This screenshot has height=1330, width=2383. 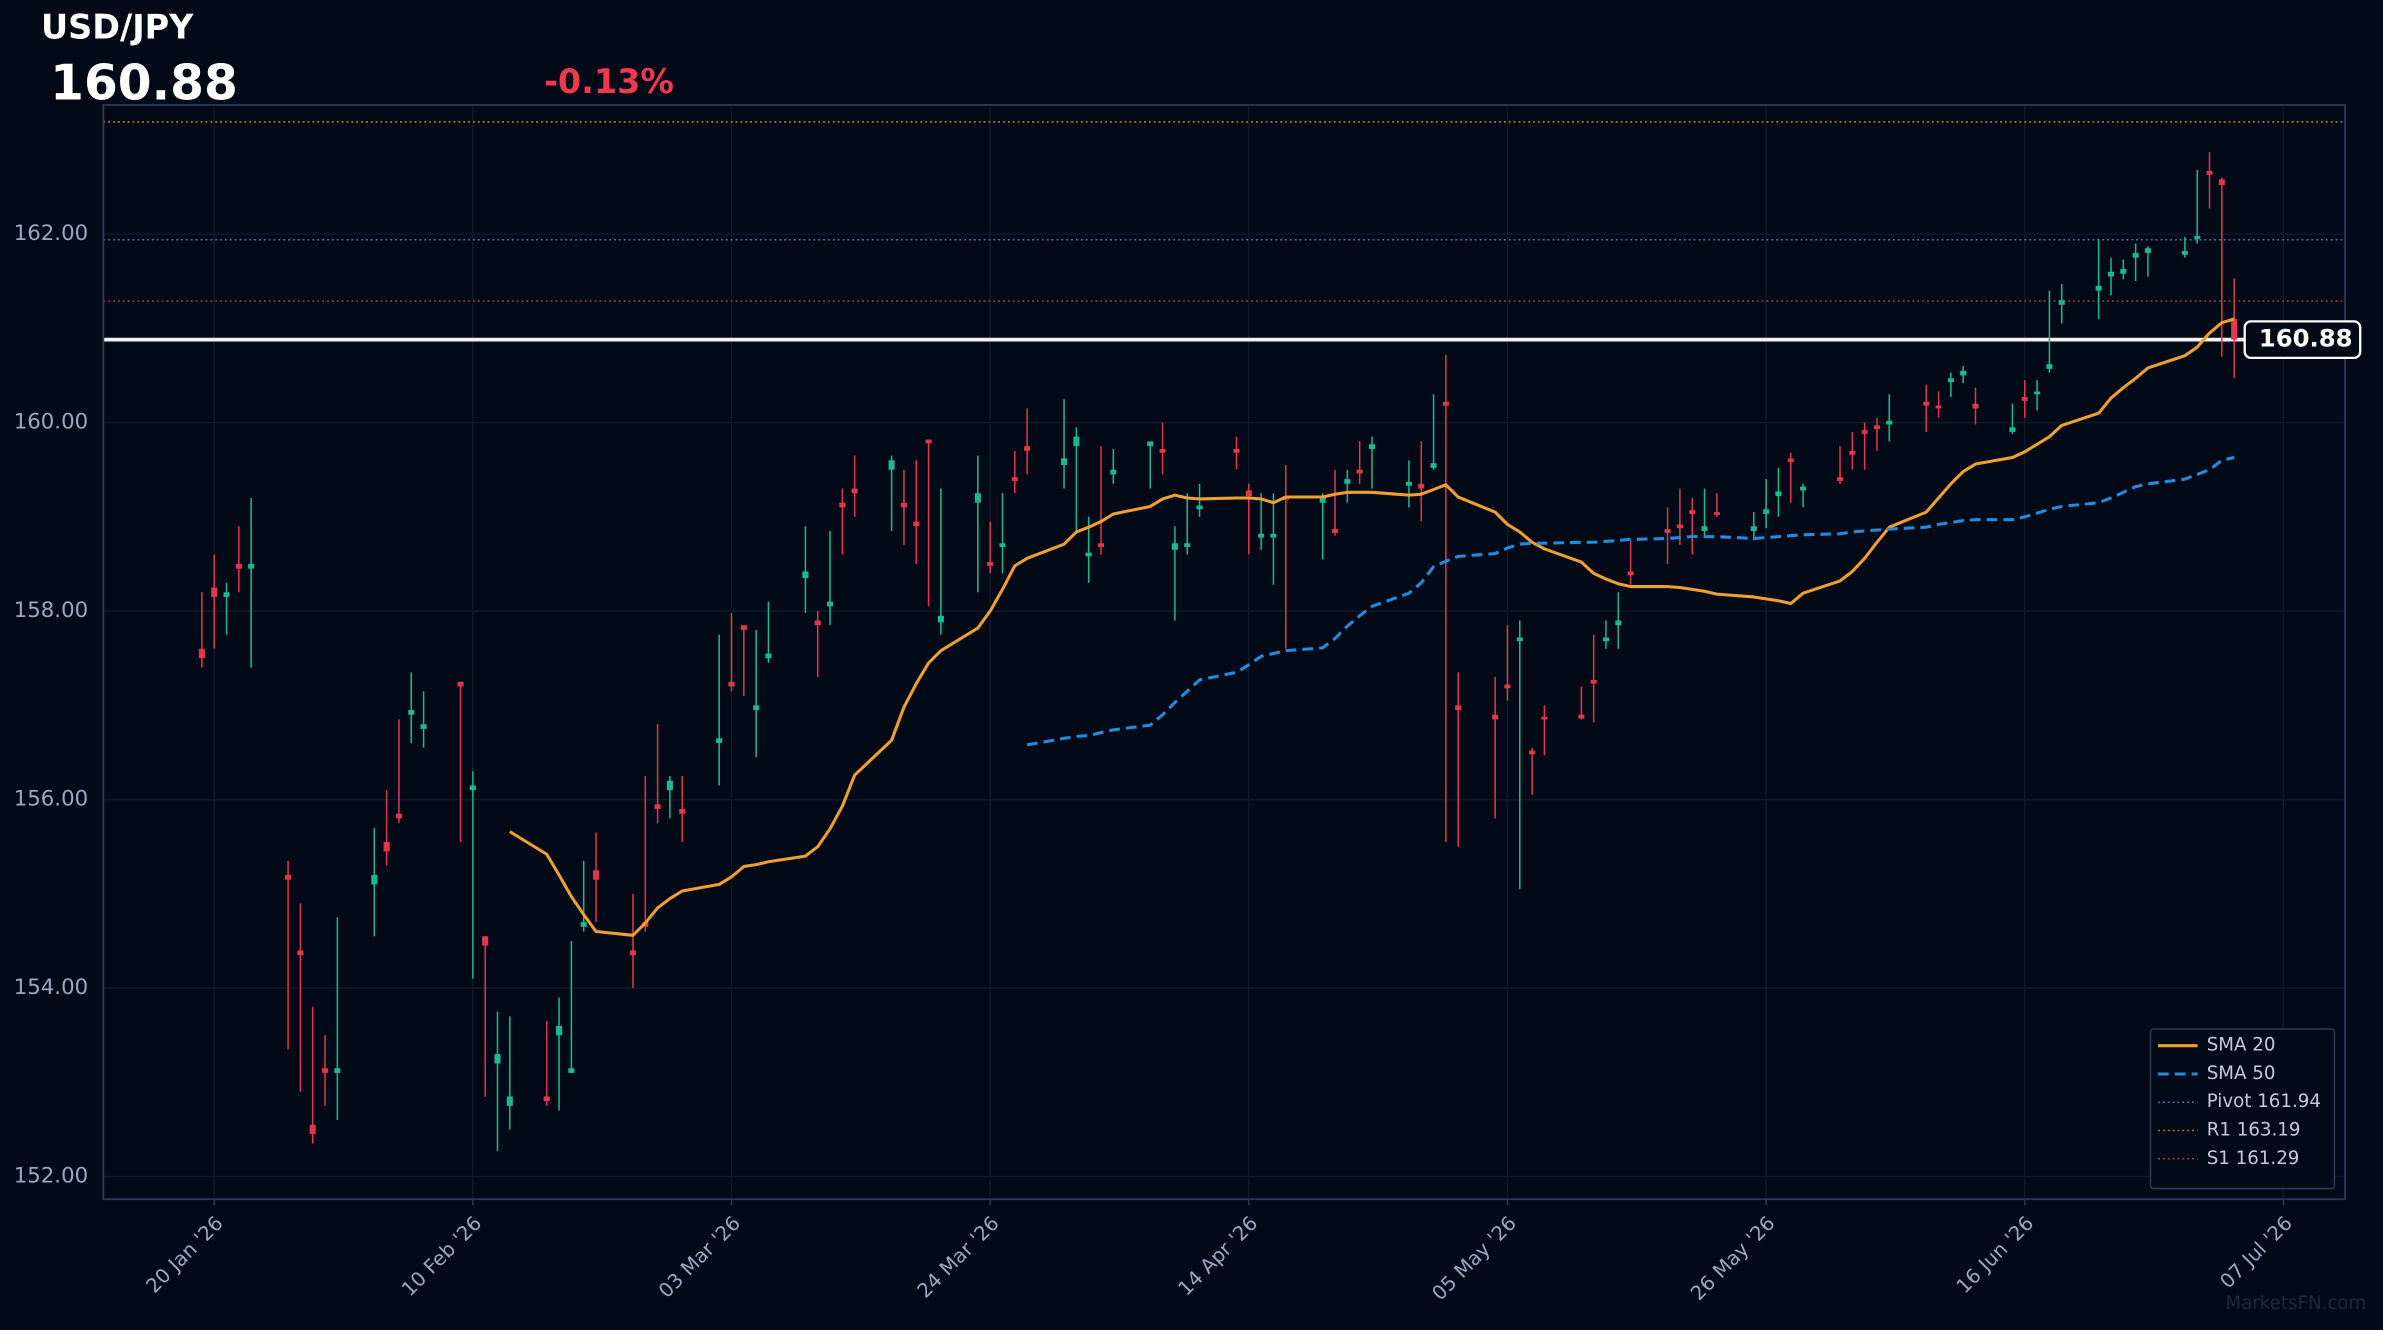 What do you see at coordinates (2306, 338) in the screenshot?
I see `last-price-label: 160.88` at bounding box center [2306, 338].